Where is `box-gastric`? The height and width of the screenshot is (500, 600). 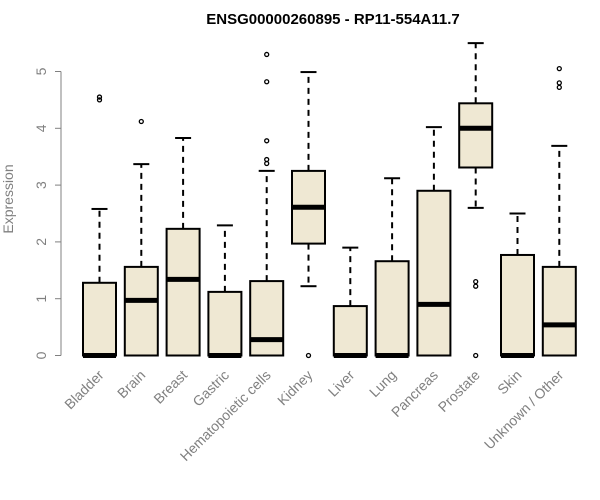 box-gastric is located at coordinates (225, 291).